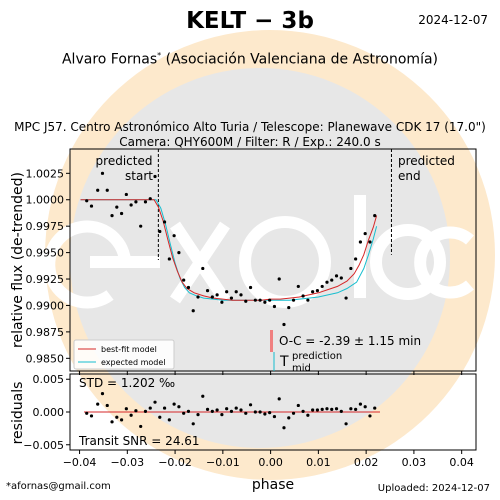 This screenshot has width=500, height=500. I want to click on main-y-tick-label: 0.9950, so click(45, 253).